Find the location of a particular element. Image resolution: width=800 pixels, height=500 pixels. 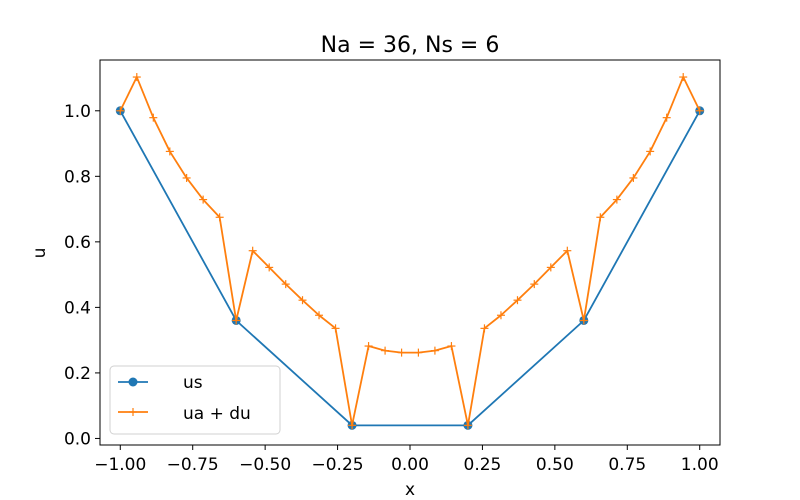

legend-box is located at coordinates (195, 400).